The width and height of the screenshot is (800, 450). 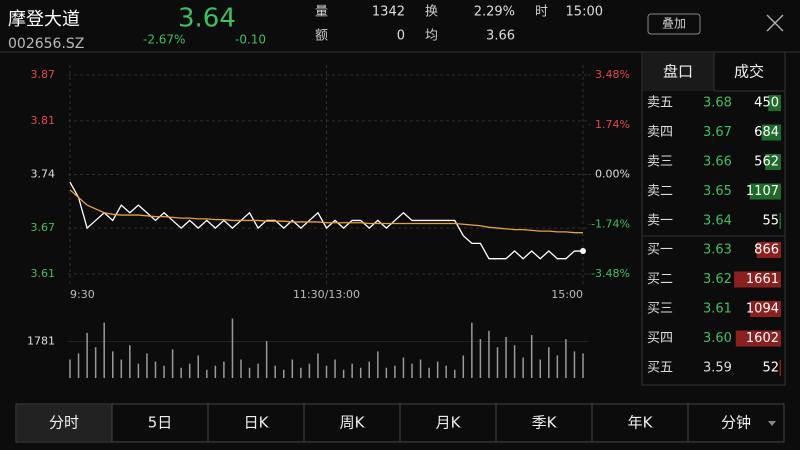 I want to click on y2-tick-label: 1.74%, so click(x=612, y=124).